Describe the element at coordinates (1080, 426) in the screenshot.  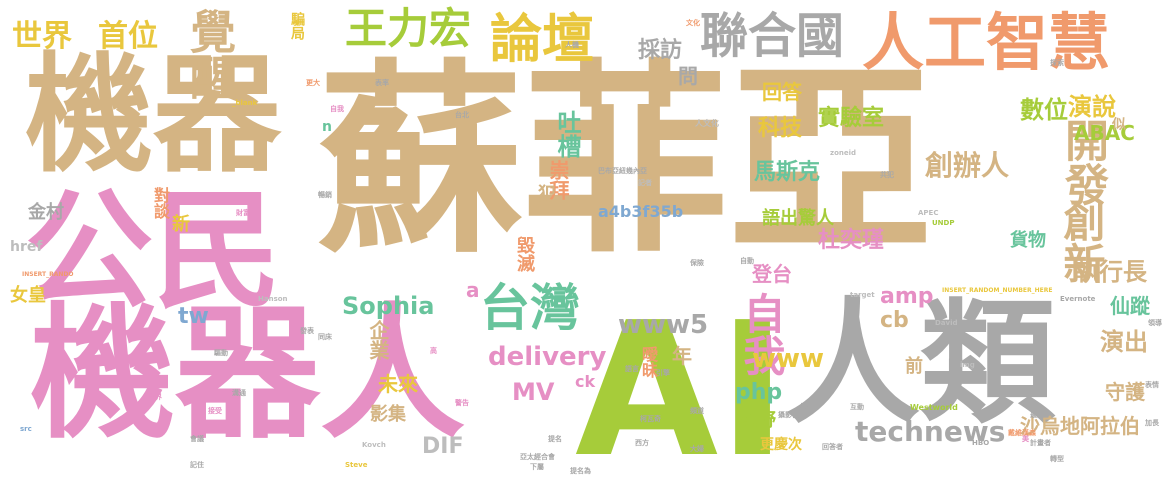
I see `cloud-word: 沙烏地阿拉伯` at that location.